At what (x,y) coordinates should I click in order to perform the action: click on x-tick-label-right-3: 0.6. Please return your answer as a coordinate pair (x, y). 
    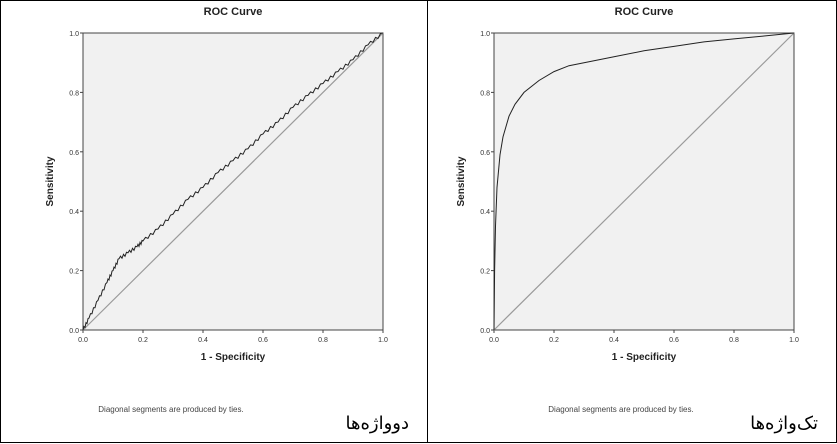
    Looking at the image, I should click on (674, 340).